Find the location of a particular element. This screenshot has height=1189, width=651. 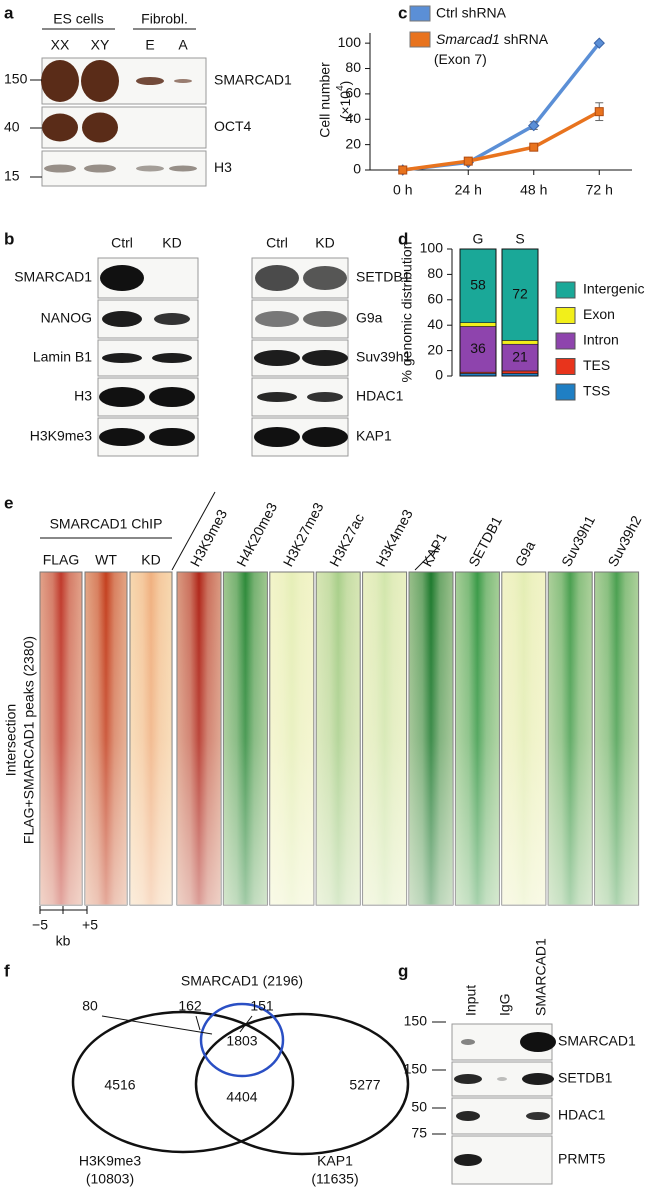

y-tick-label: 0 is located at coordinates (357, 169).